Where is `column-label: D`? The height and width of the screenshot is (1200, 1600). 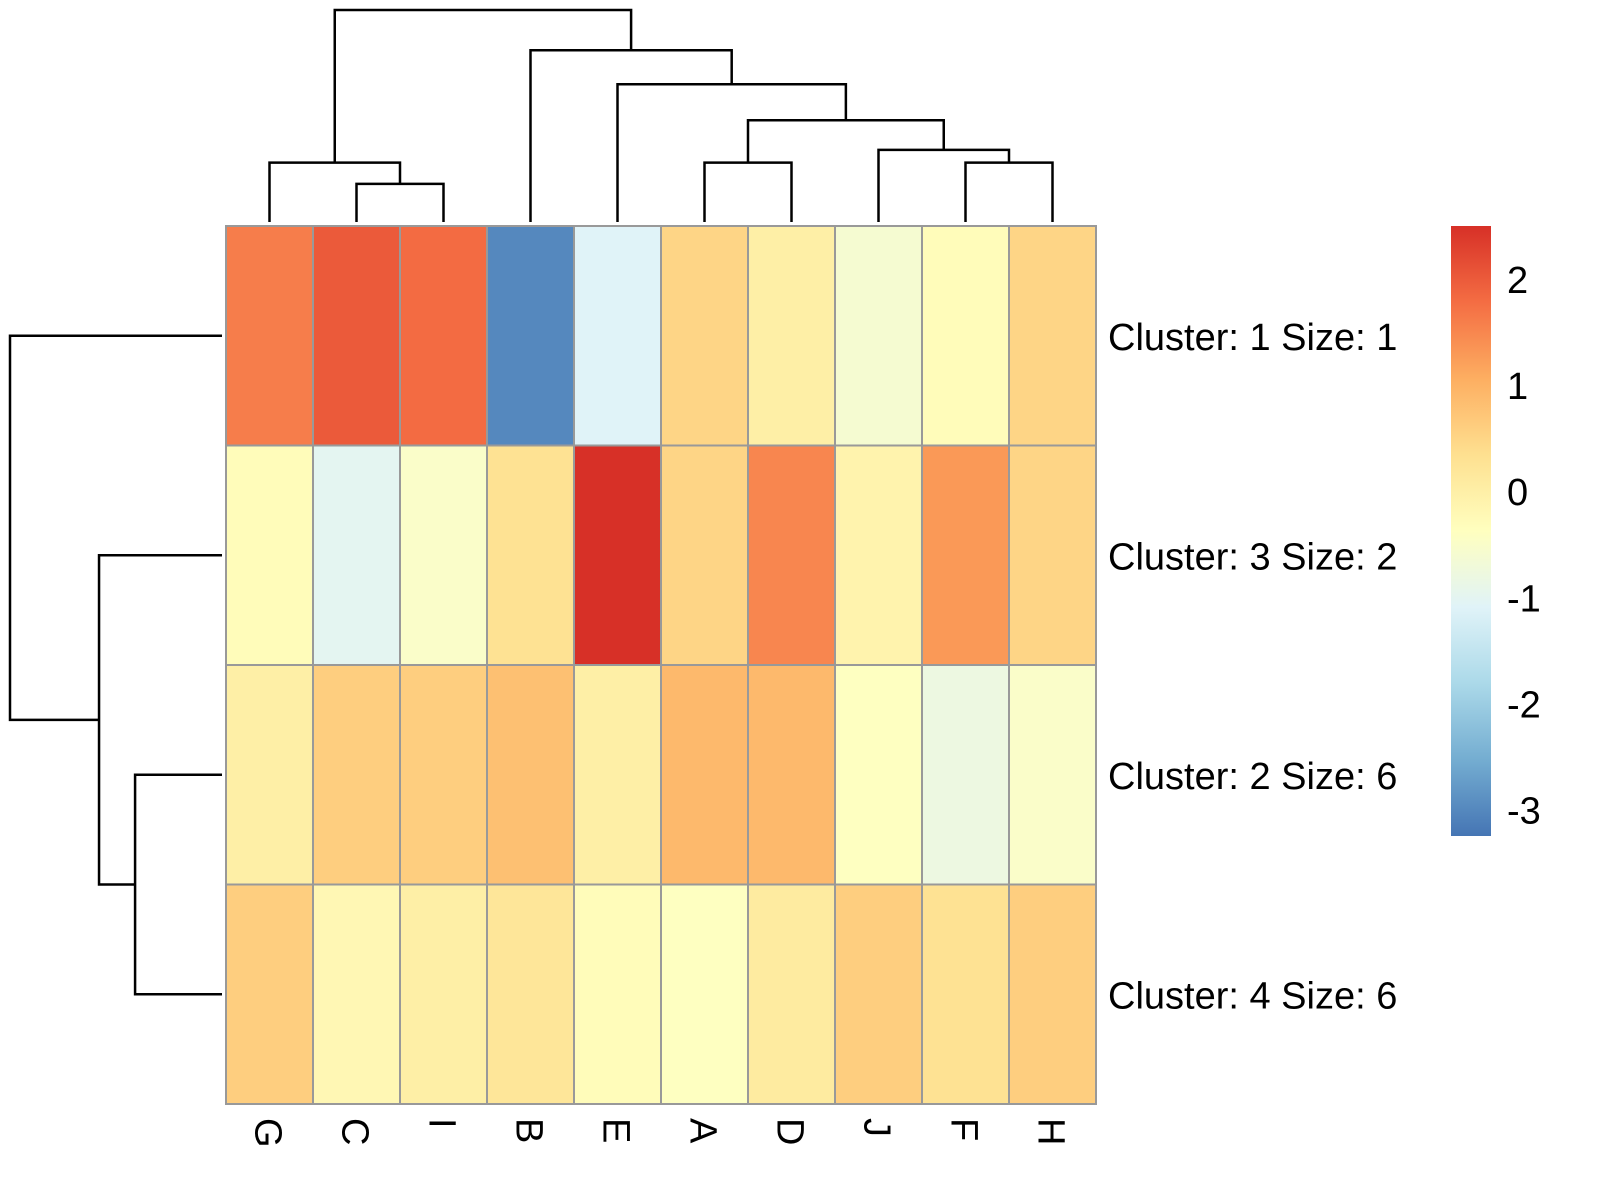
column-label: D is located at coordinates (790, 1131).